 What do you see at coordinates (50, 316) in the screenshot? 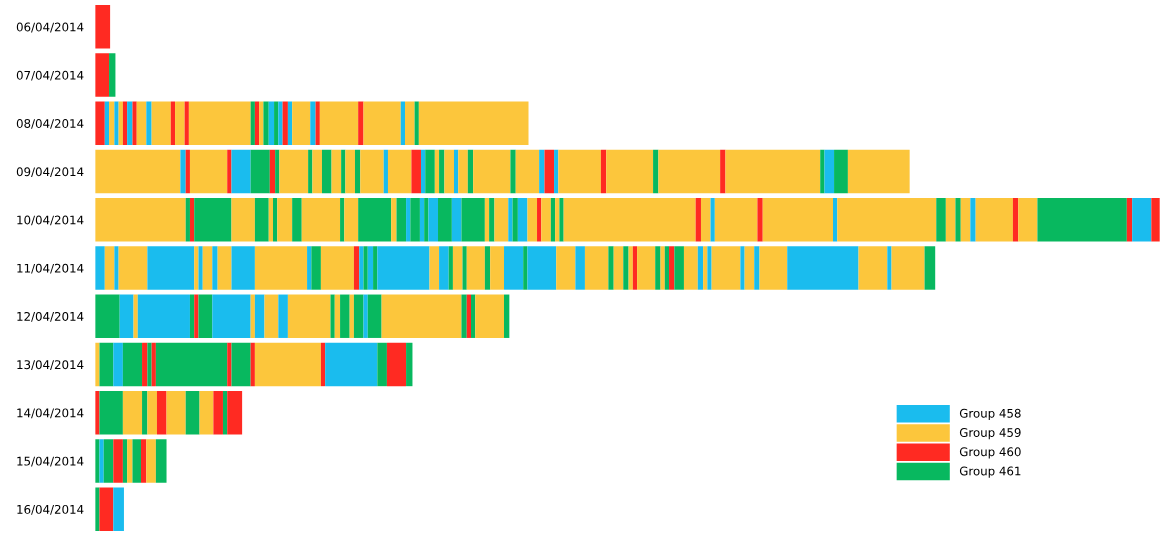
I see `y-tick-label: 12/04/2014` at bounding box center [50, 316].